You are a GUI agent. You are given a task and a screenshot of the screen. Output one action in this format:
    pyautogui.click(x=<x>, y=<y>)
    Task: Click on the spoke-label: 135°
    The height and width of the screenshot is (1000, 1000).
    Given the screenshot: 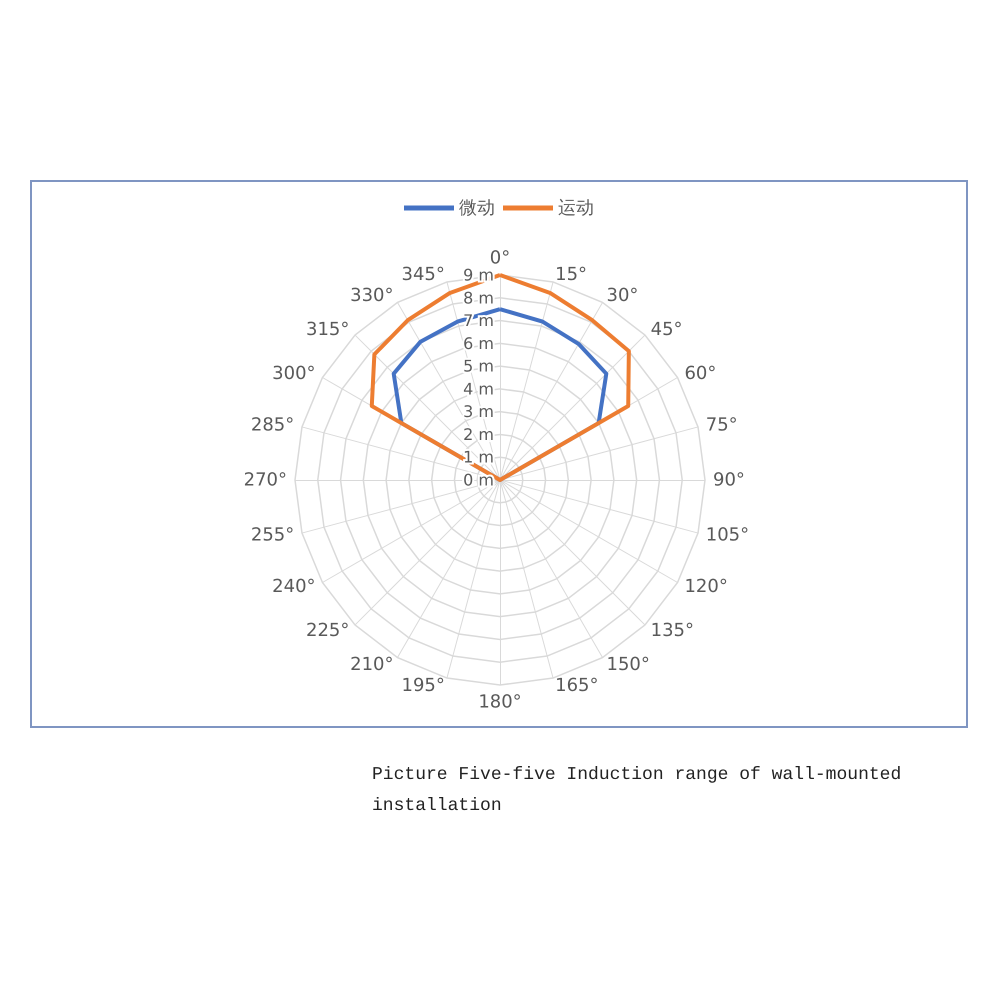 What is the action you would take?
    pyautogui.click(x=672, y=631)
    